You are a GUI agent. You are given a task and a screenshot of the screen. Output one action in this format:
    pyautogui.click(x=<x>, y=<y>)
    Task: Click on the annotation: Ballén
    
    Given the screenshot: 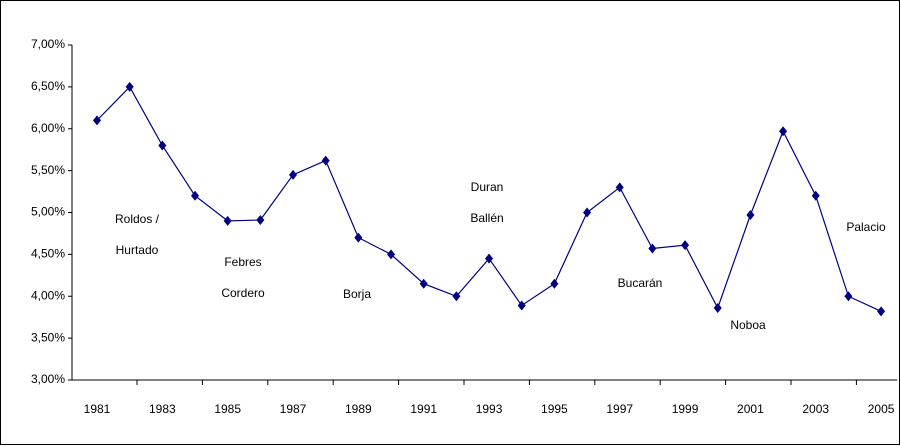 What is the action you would take?
    pyautogui.click(x=486, y=218)
    